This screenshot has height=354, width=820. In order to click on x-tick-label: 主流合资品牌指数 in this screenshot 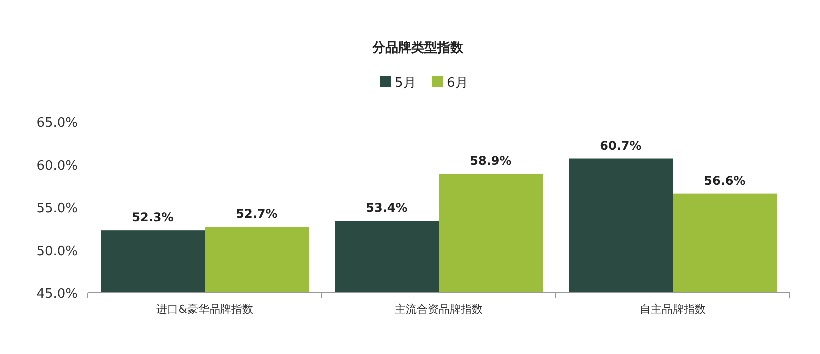, I will do `click(439, 309)`.